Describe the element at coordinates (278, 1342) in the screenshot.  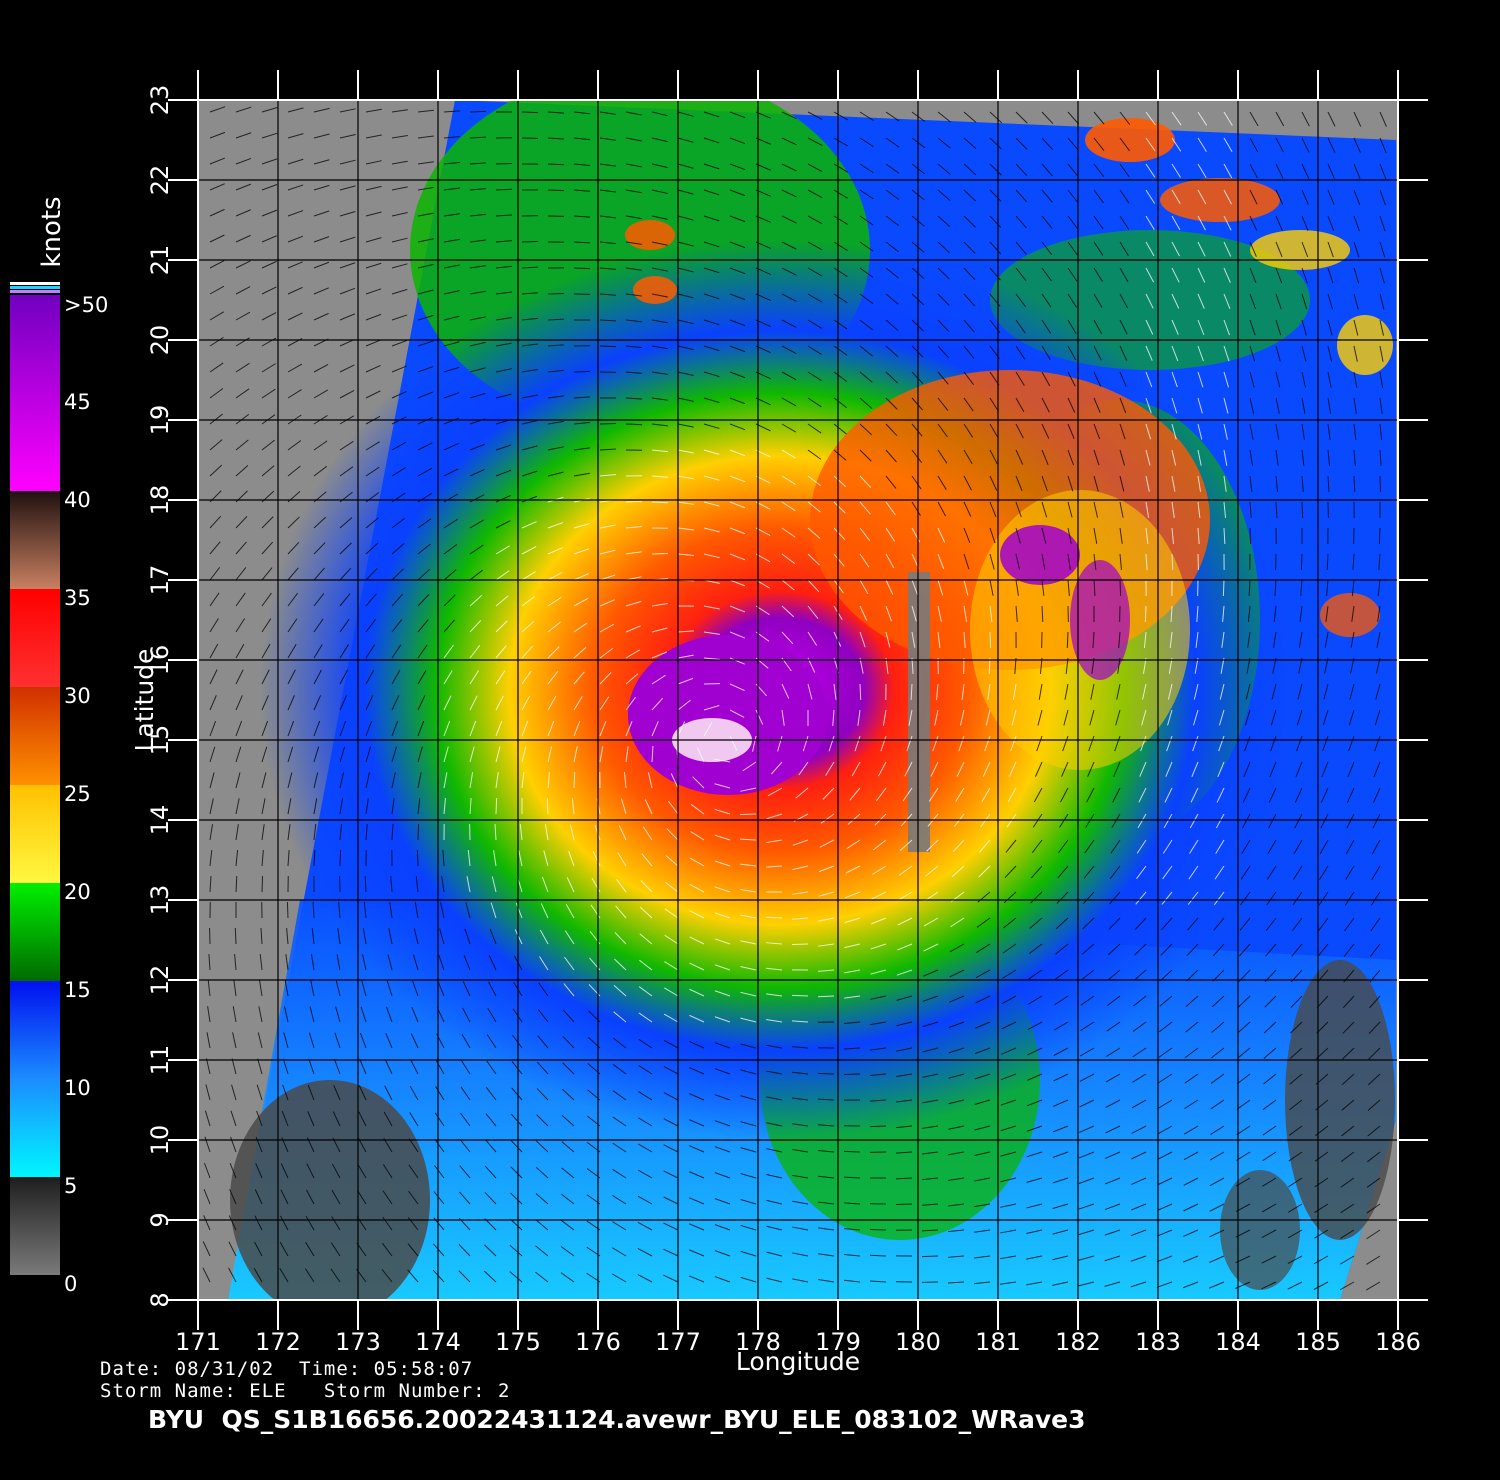
I see `x-tick-label: 172` at that location.